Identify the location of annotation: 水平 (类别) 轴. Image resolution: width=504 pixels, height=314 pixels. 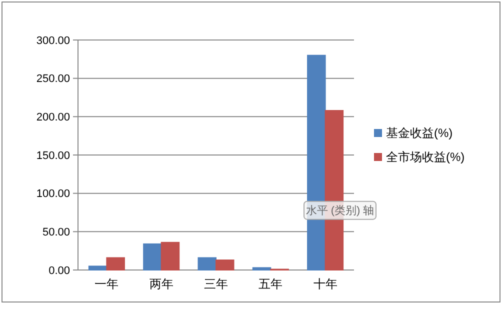
(340, 211).